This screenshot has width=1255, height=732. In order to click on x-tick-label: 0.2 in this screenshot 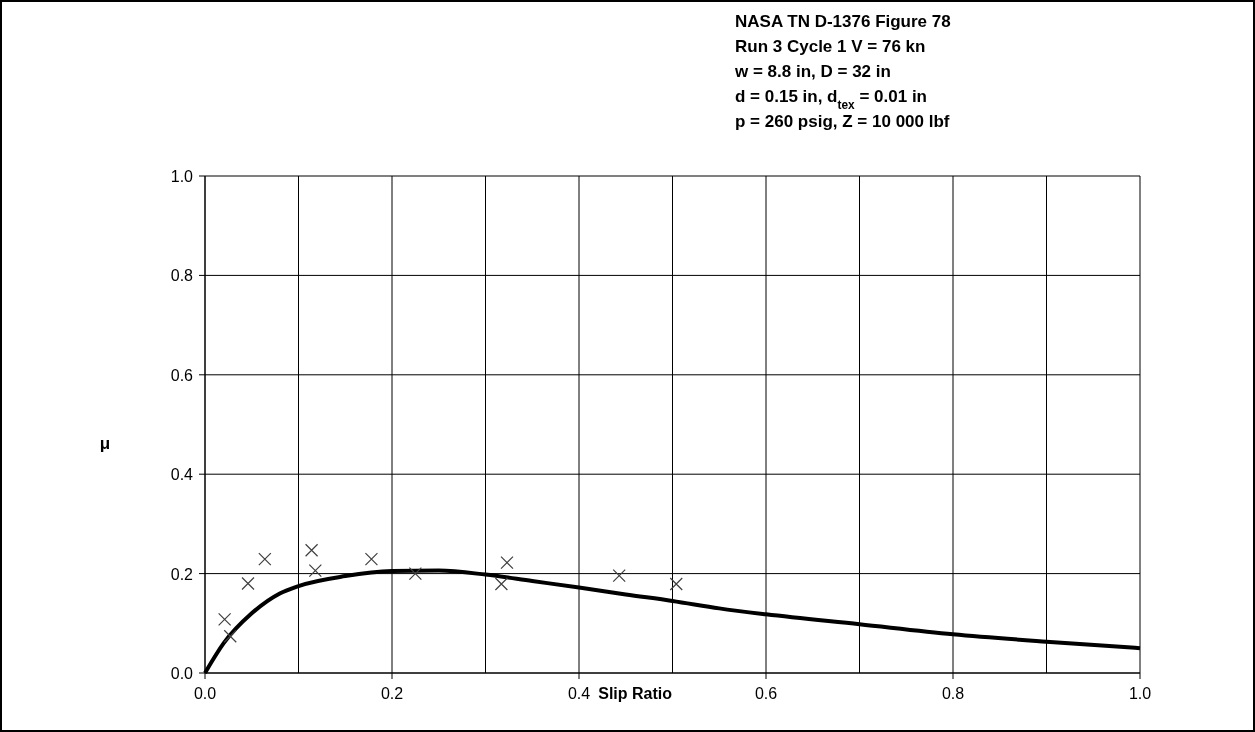, I will do `click(392, 693)`.